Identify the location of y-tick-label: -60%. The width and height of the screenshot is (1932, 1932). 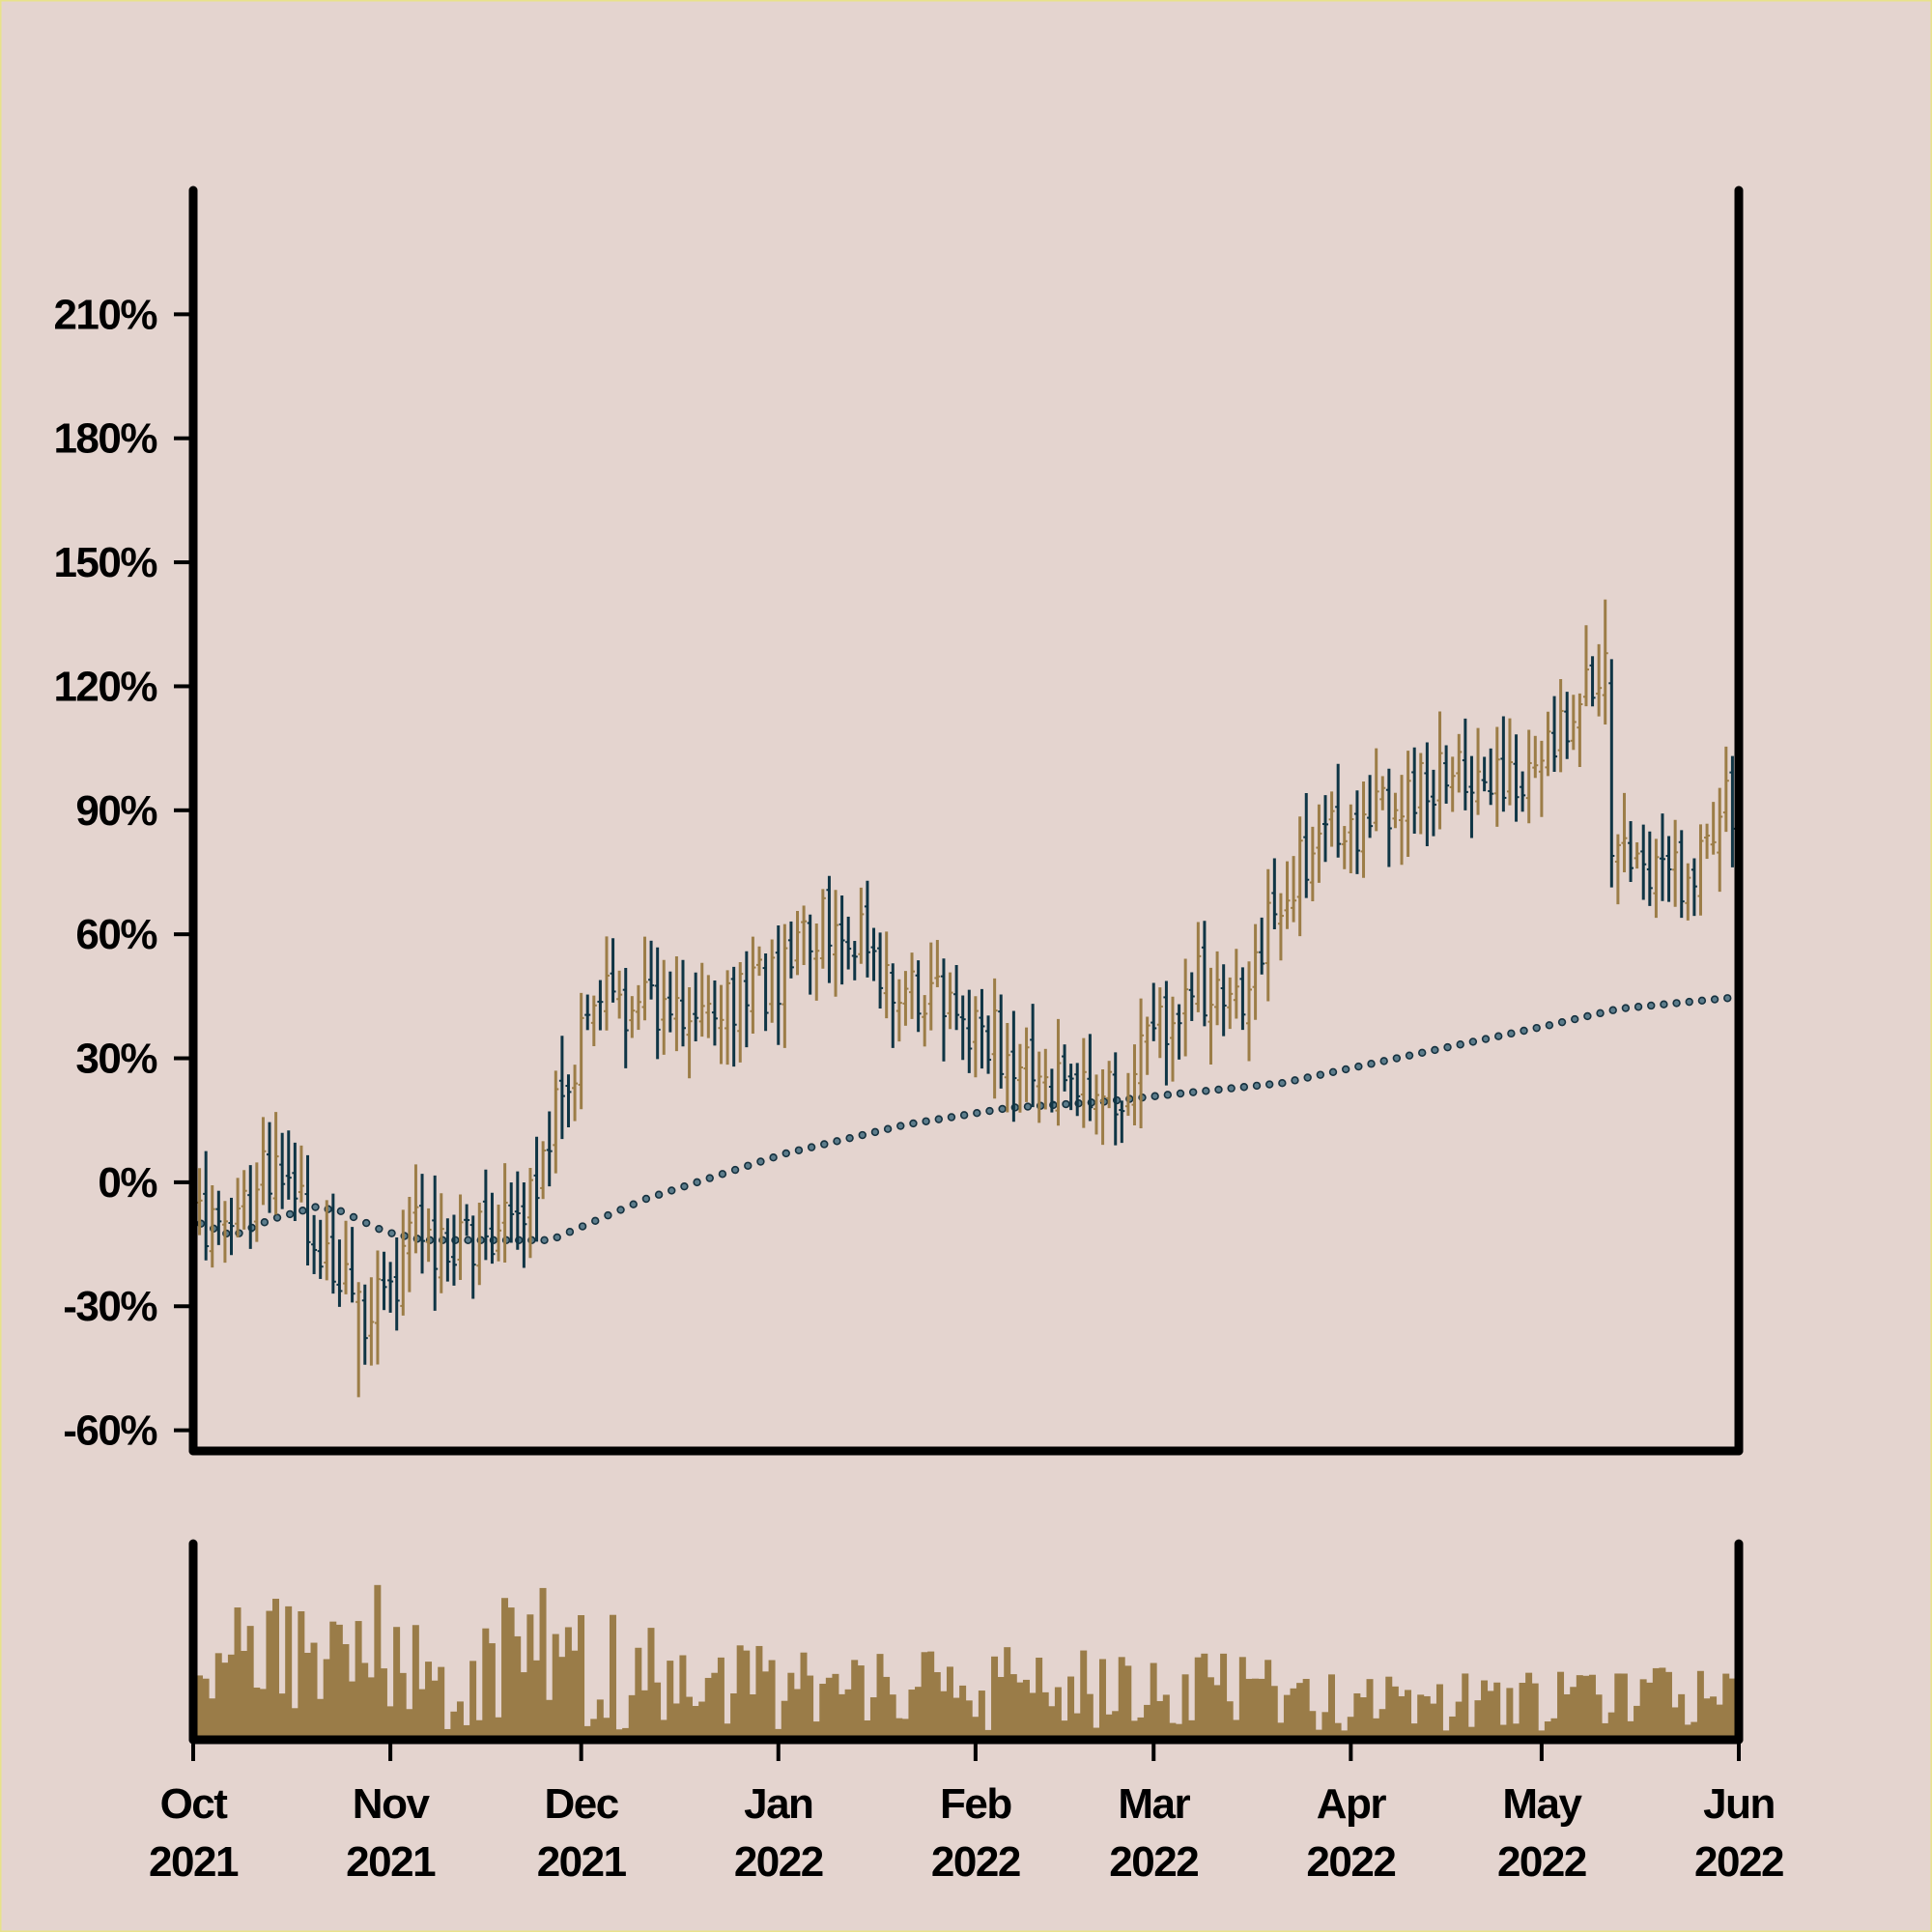
(109, 1431).